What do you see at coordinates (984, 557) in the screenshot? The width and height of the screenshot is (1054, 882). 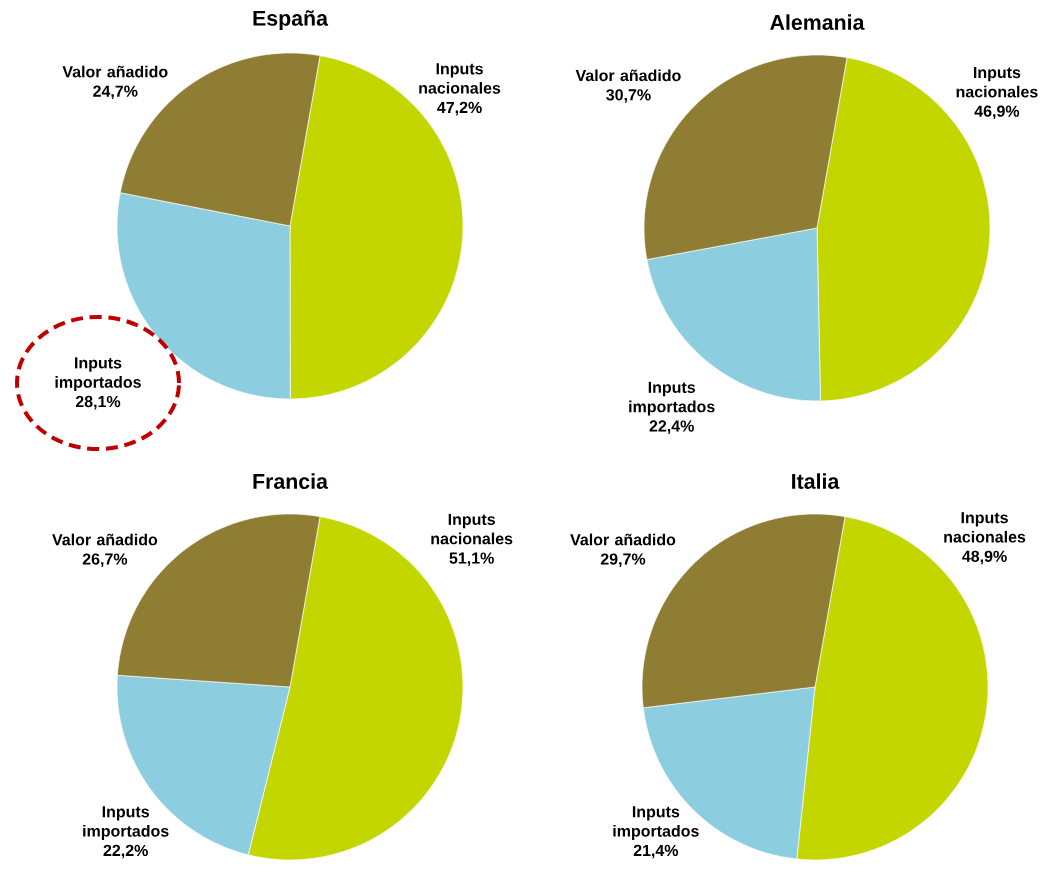 I see `data-label: 48,9%` at bounding box center [984, 557].